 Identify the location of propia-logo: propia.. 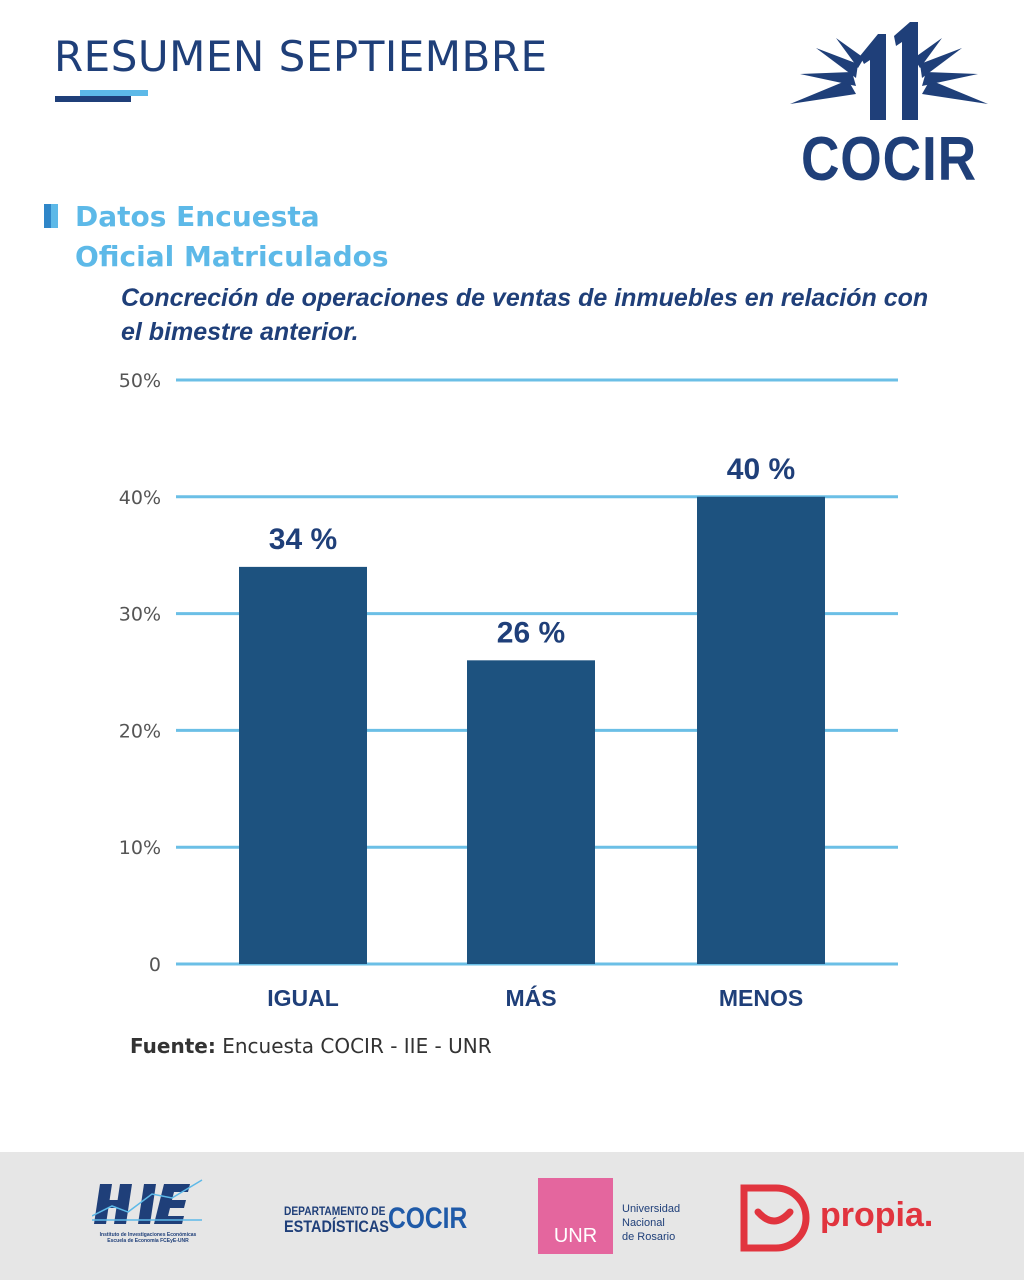
(851, 1219).